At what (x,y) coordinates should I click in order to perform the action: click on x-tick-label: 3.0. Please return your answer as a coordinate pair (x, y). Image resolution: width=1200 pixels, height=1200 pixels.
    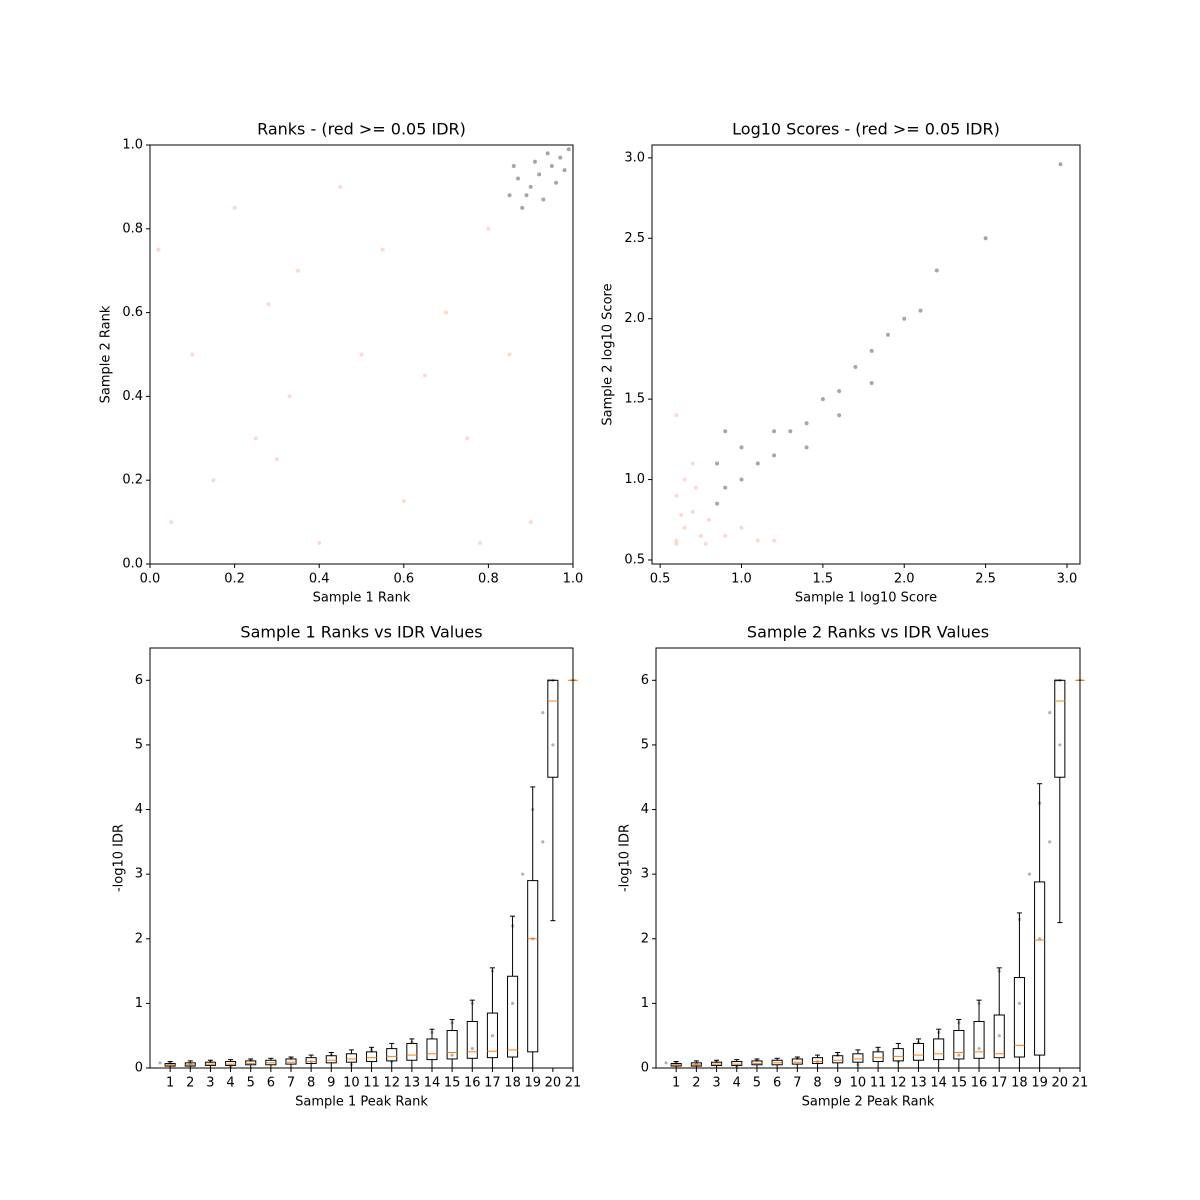
    Looking at the image, I should click on (1067, 579).